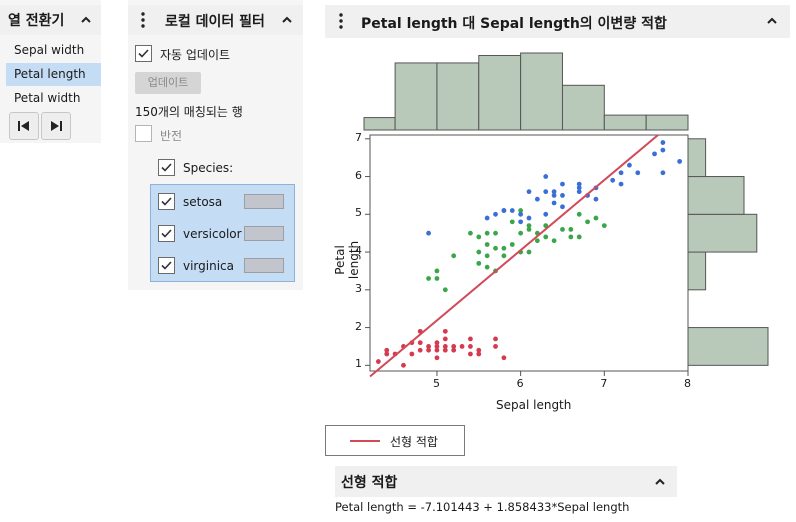 Image resolution: width=796 pixels, height=522 pixels. What do you see at coordinates (53, 98) in the screenshot?
I see `column-item-petal-width: Petal width` at bounding box center [53, 98].